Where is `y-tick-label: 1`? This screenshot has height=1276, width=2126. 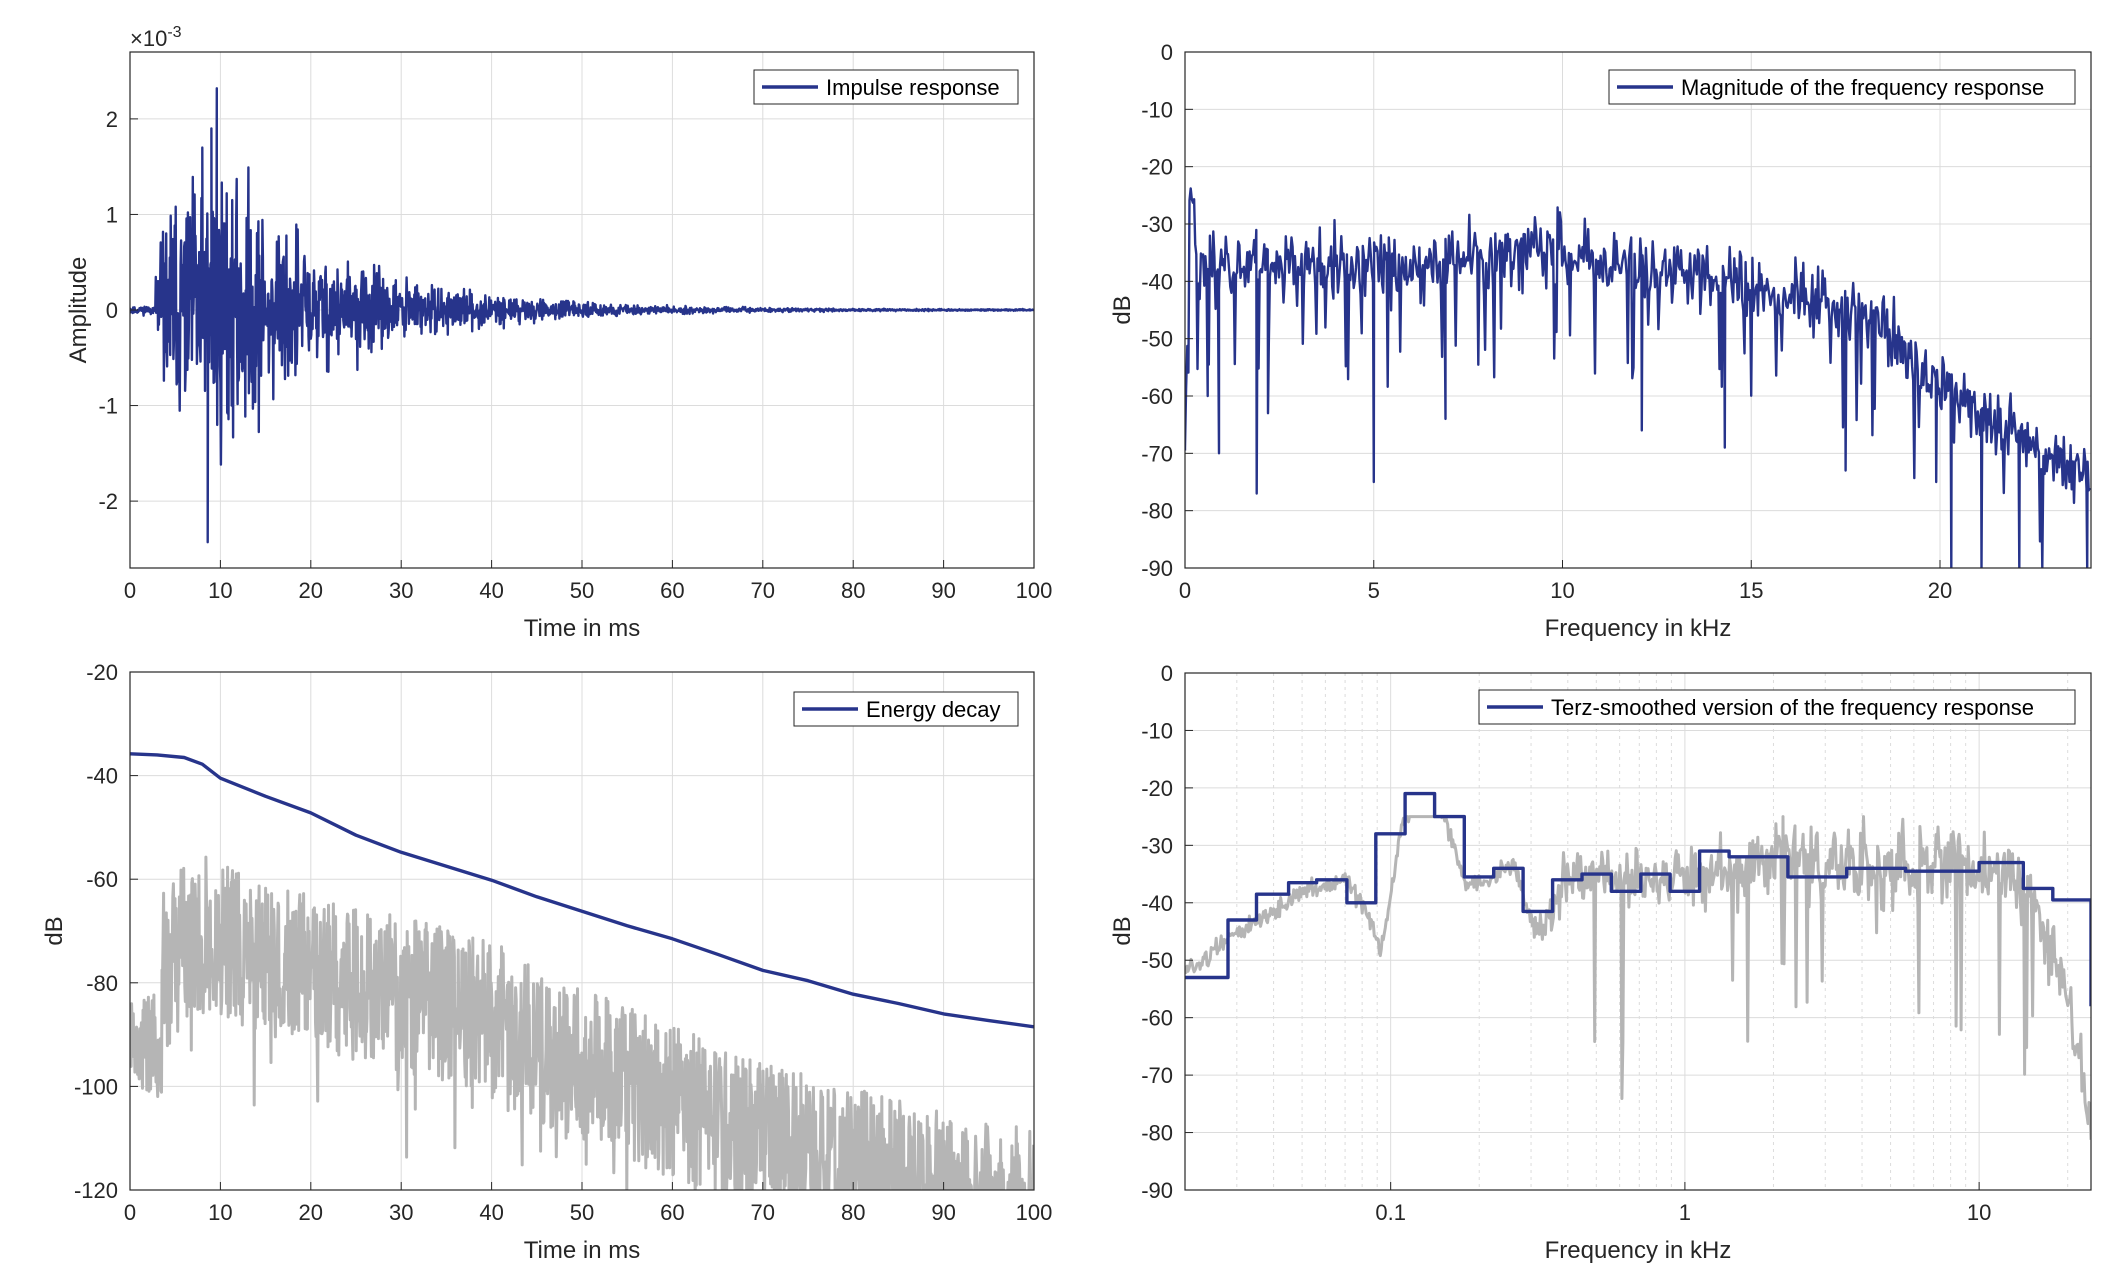 y-tick-label: 1 is located at coordinates (112, 214).